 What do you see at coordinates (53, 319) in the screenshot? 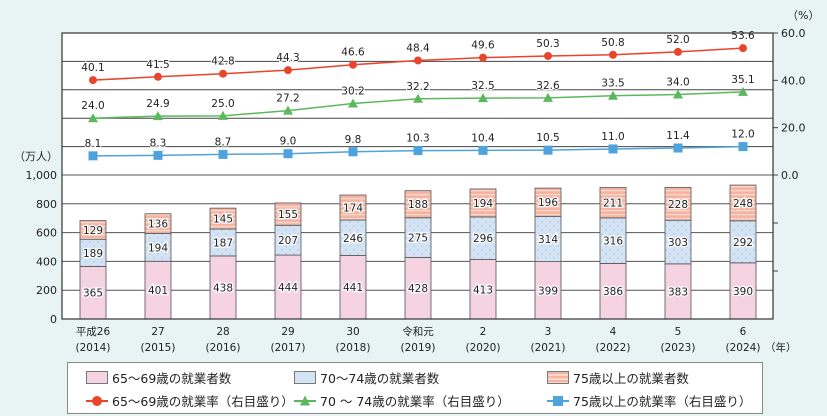
I see `left-tick-label: 0` at bounding box center [53, 319].